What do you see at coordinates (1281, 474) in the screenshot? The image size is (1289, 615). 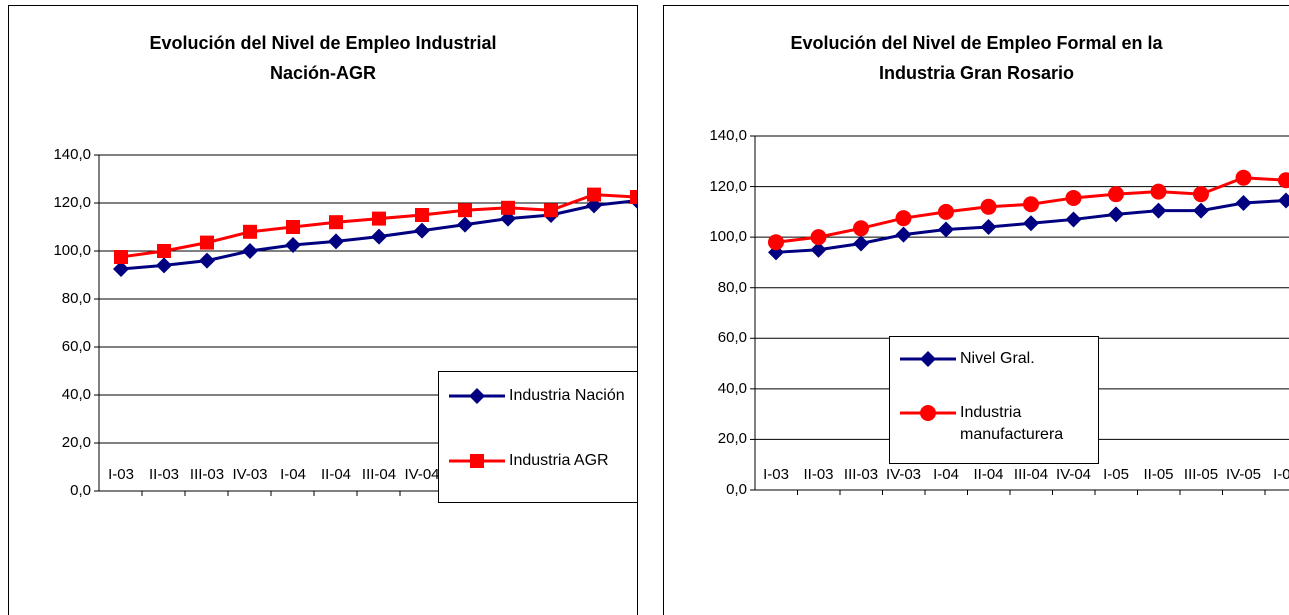 I see `x-tick-label: I-06` at bounding box center [1281, 474].